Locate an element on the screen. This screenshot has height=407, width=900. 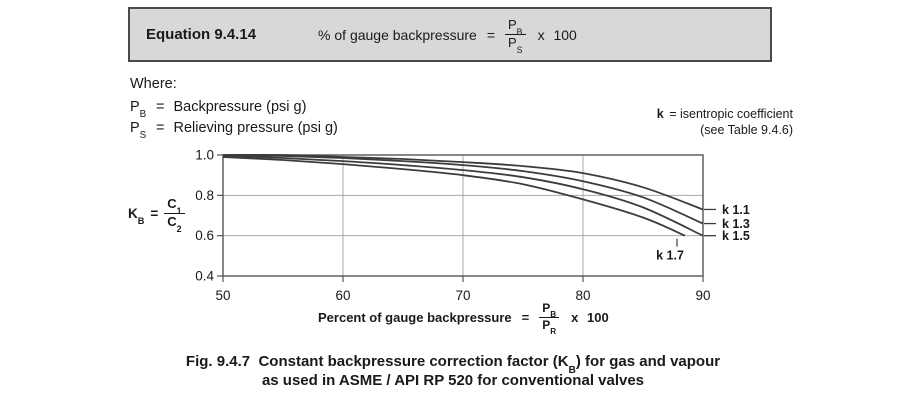
y-tick-label: 1.0 is located at coordinates (204, 155).